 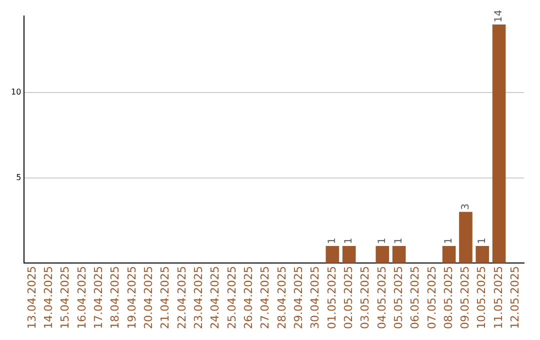 What do you see at coordinates (198, 298) in the screenshot?
I see `x-tick-label: 23.04.2025` at bounding box center [198, 298].